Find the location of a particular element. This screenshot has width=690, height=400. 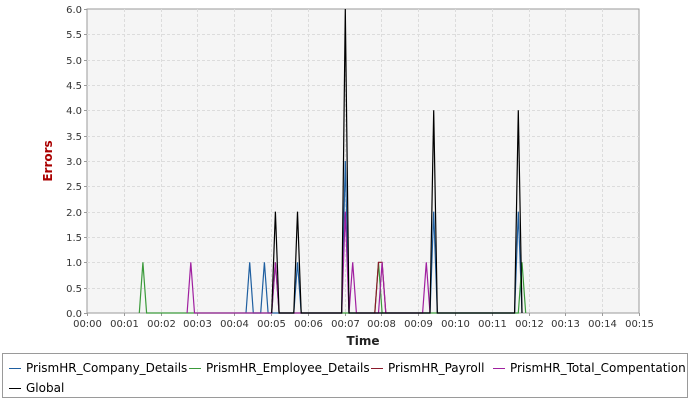

legend-item-total-compentation: PrismHR_Total_Compentation is located at coordinates (589, 368).